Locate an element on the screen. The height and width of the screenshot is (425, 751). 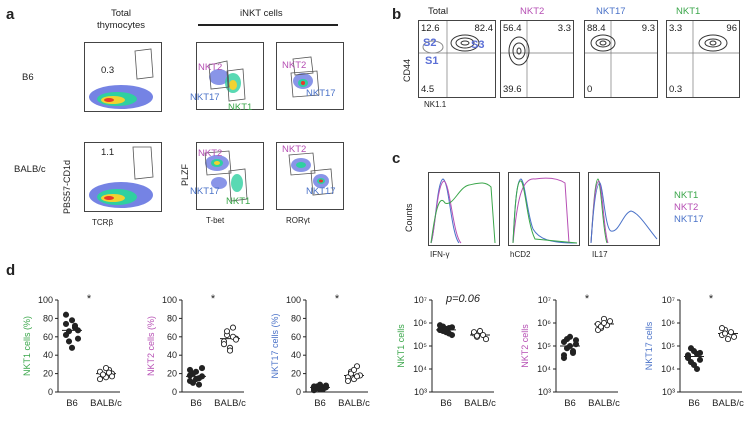
contour-nkt1-svg is located at coordinates (703, 59).